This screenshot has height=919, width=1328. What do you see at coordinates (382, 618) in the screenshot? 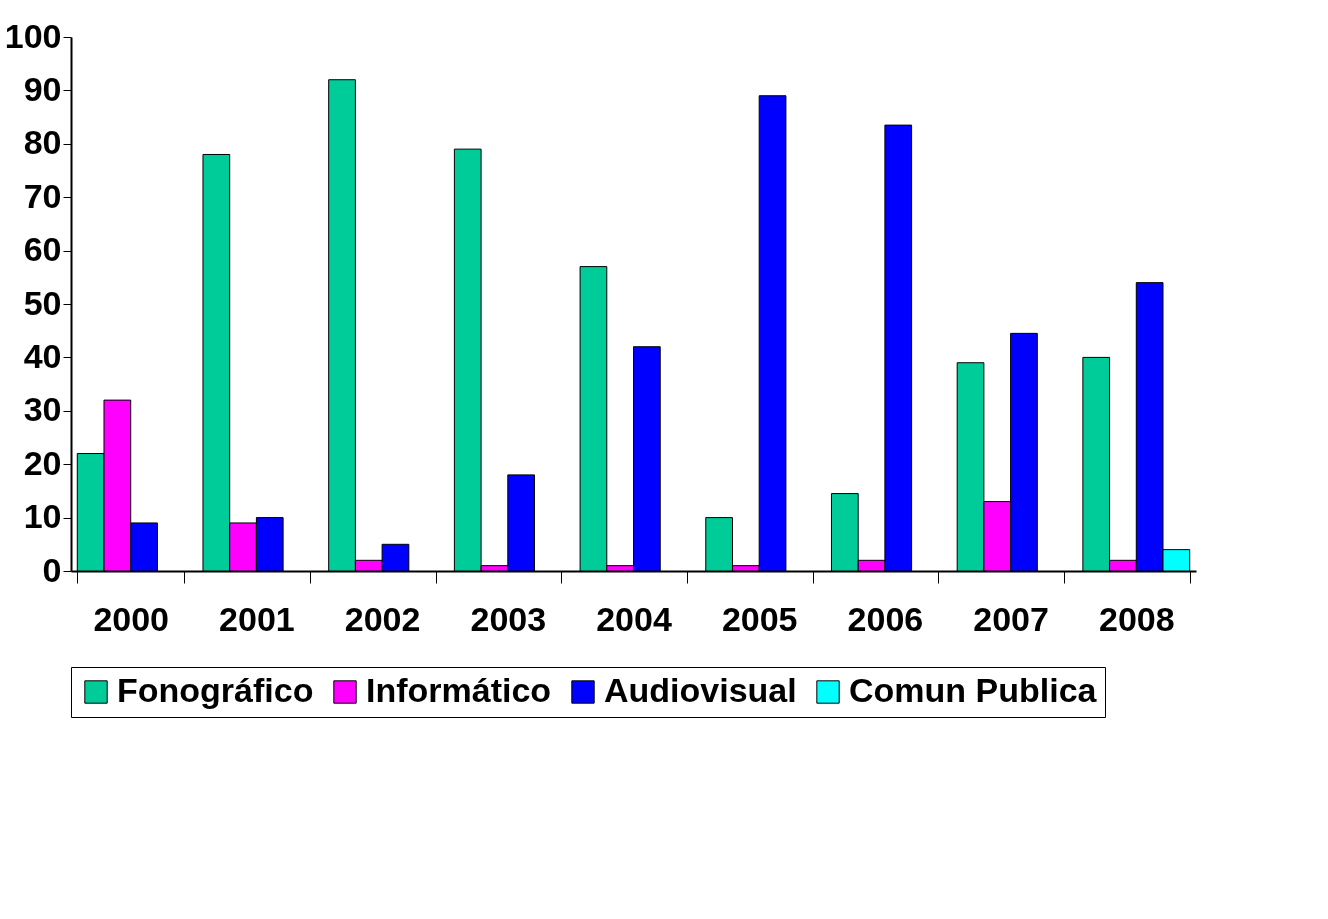
I see `x-tick-label: 2002` at bounding box center [382, 618].